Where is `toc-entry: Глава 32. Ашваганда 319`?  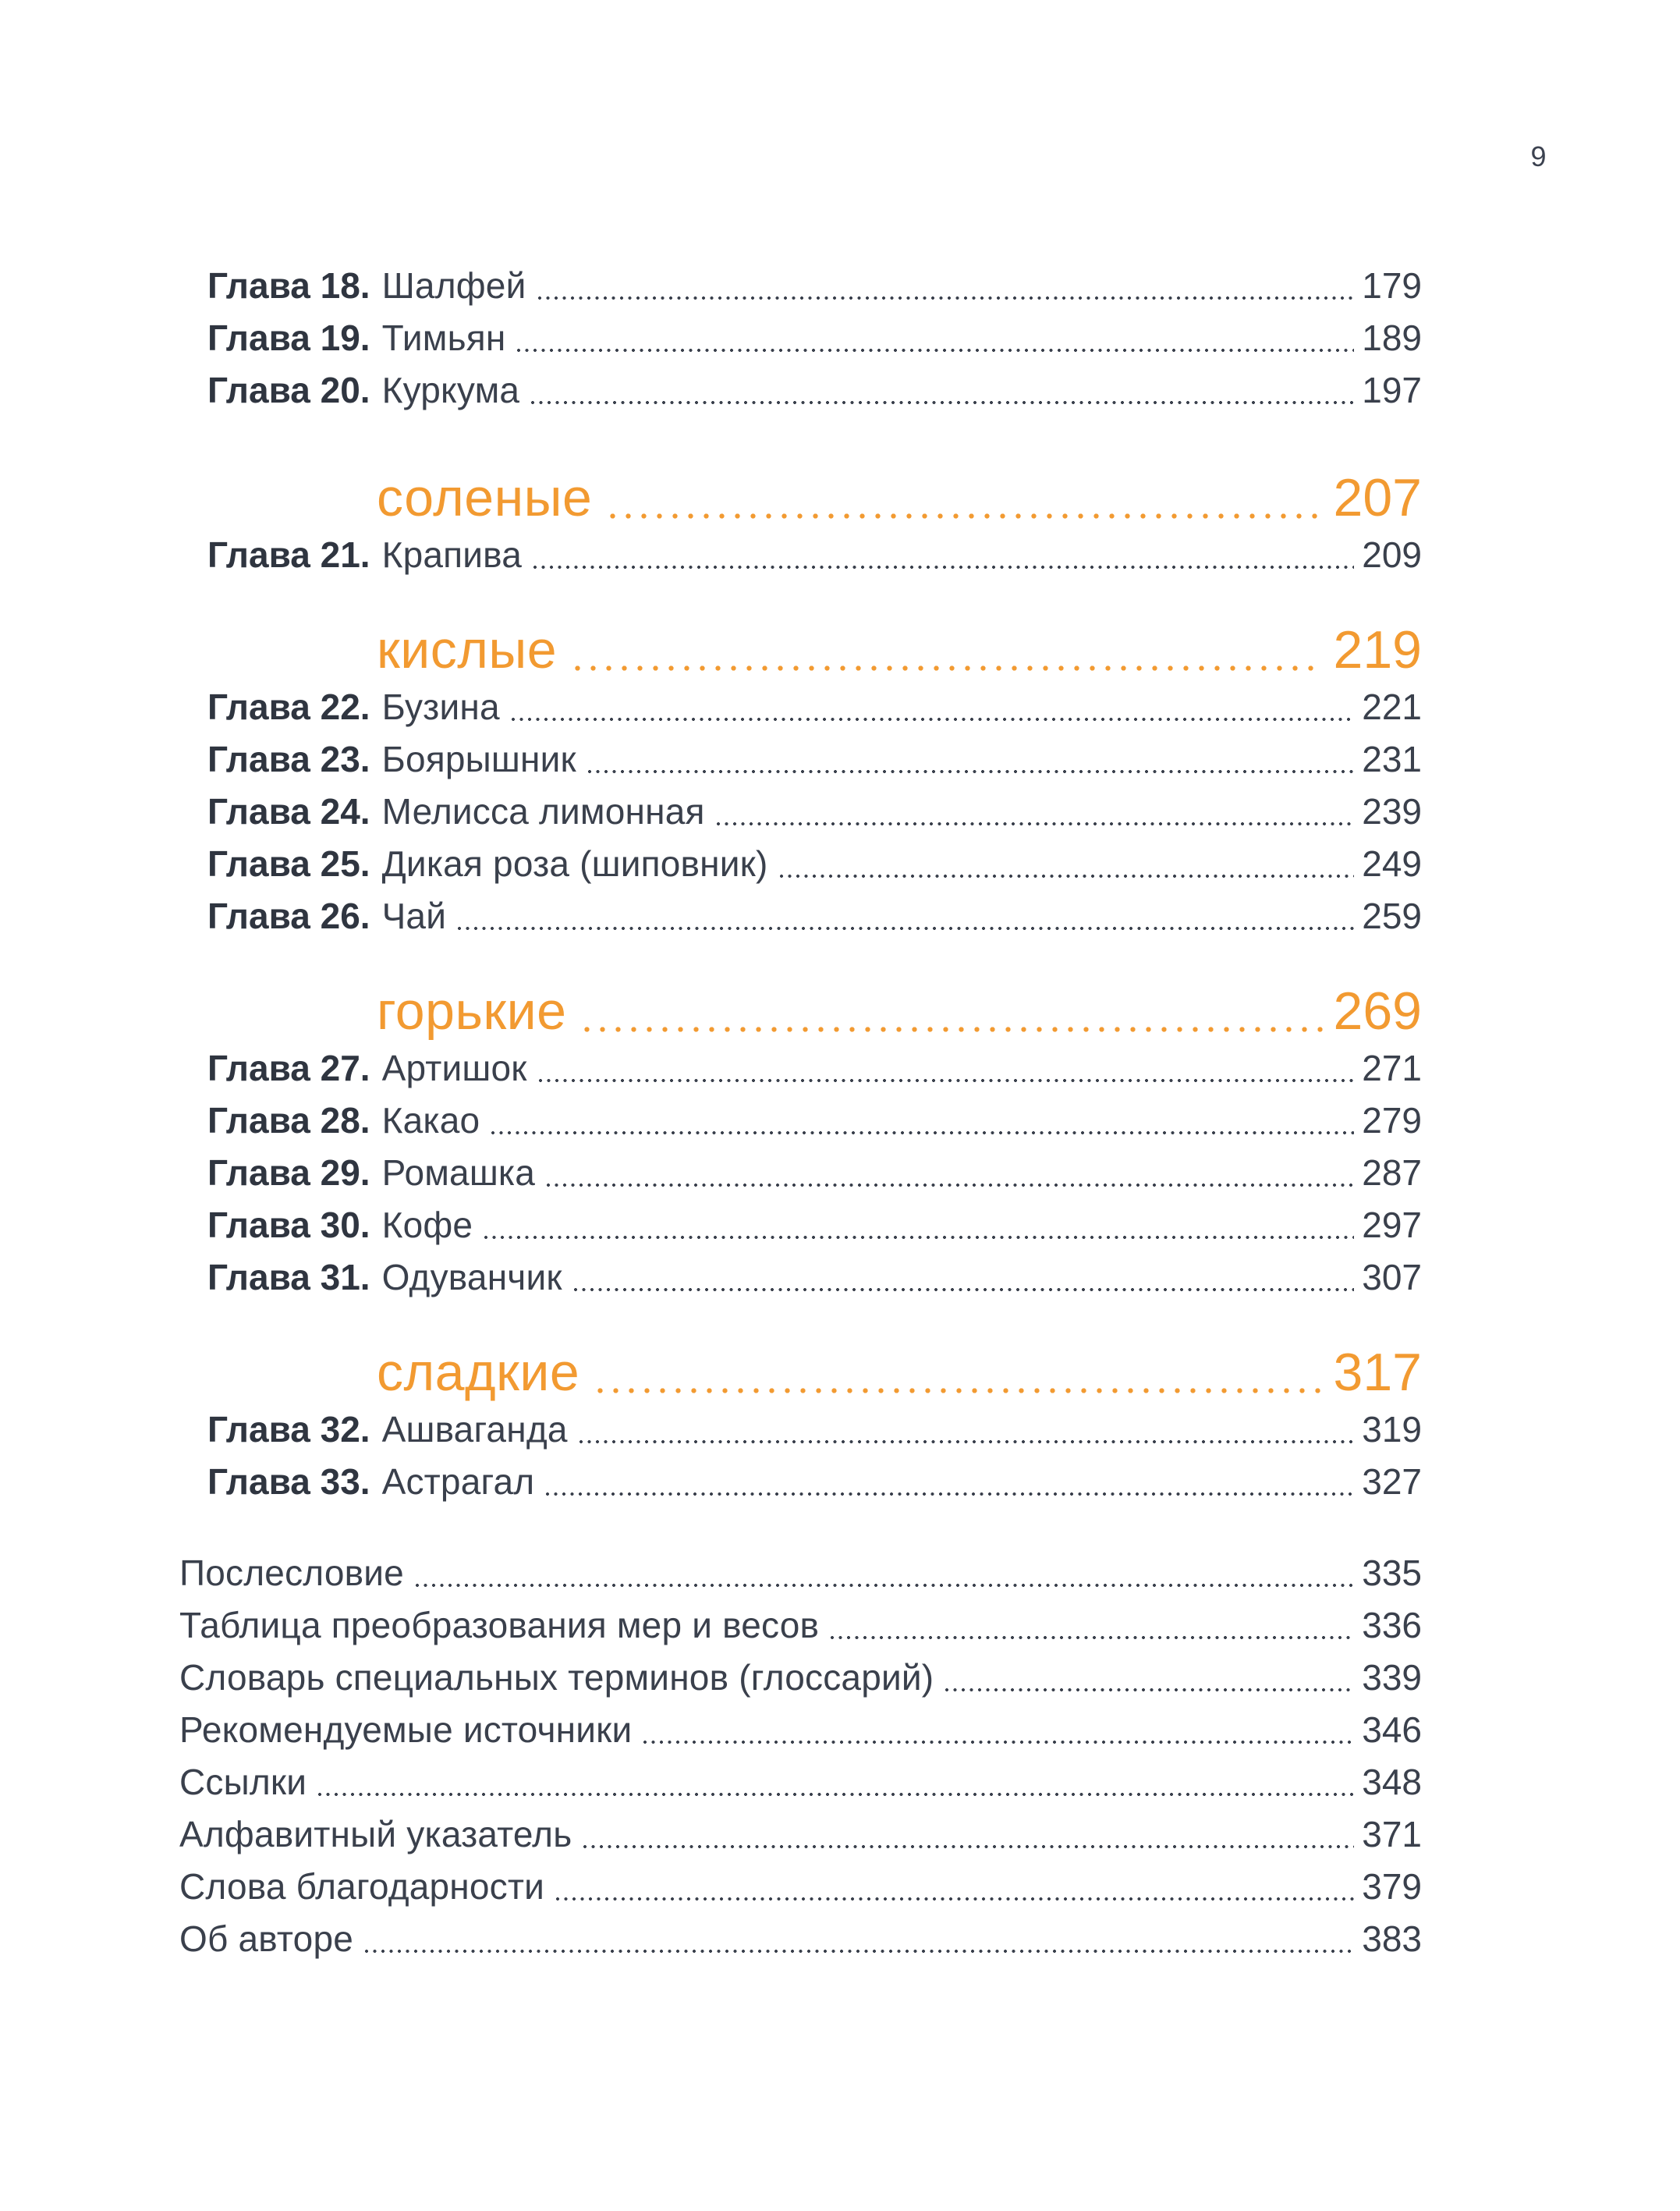
toc-entry: Глава 32. Ашваганда 319 is located at coordinates (800, 1430).